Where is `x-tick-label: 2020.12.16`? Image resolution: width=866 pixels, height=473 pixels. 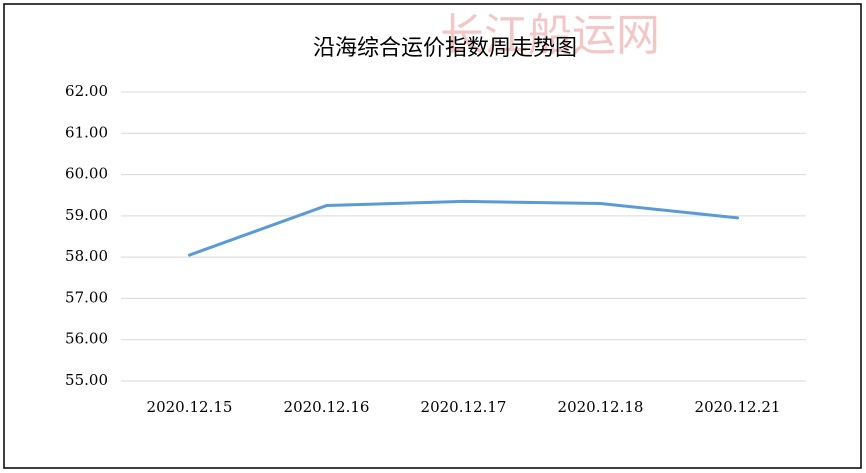
x-tick-label: 2020.12.16 is located at coordinates (327, 407).